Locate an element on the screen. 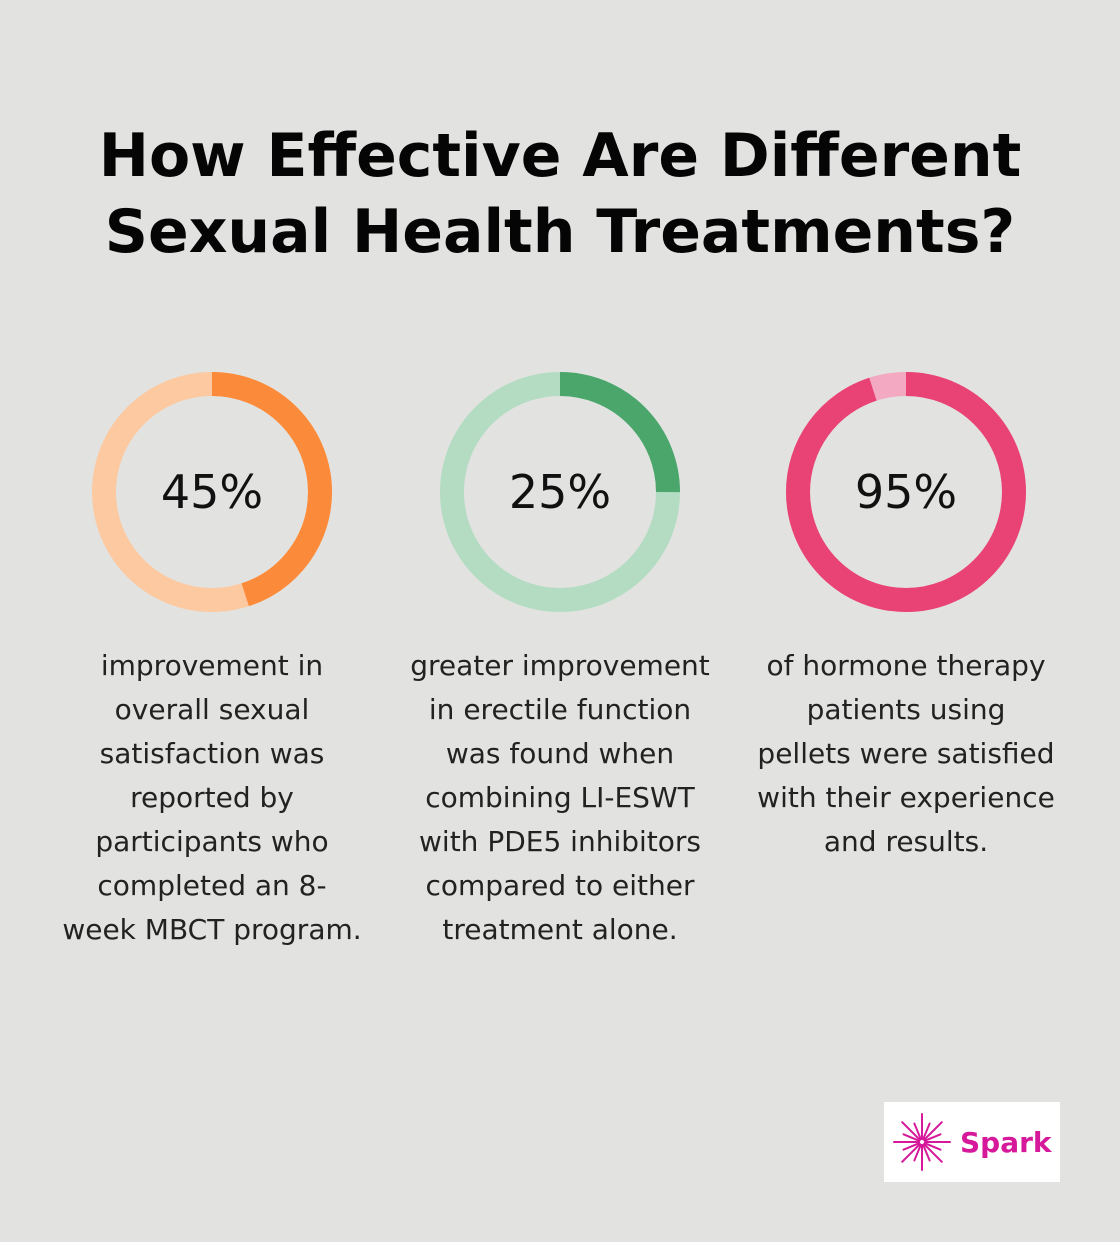  spark-burst-icon is located at coordinates (922, 1142).